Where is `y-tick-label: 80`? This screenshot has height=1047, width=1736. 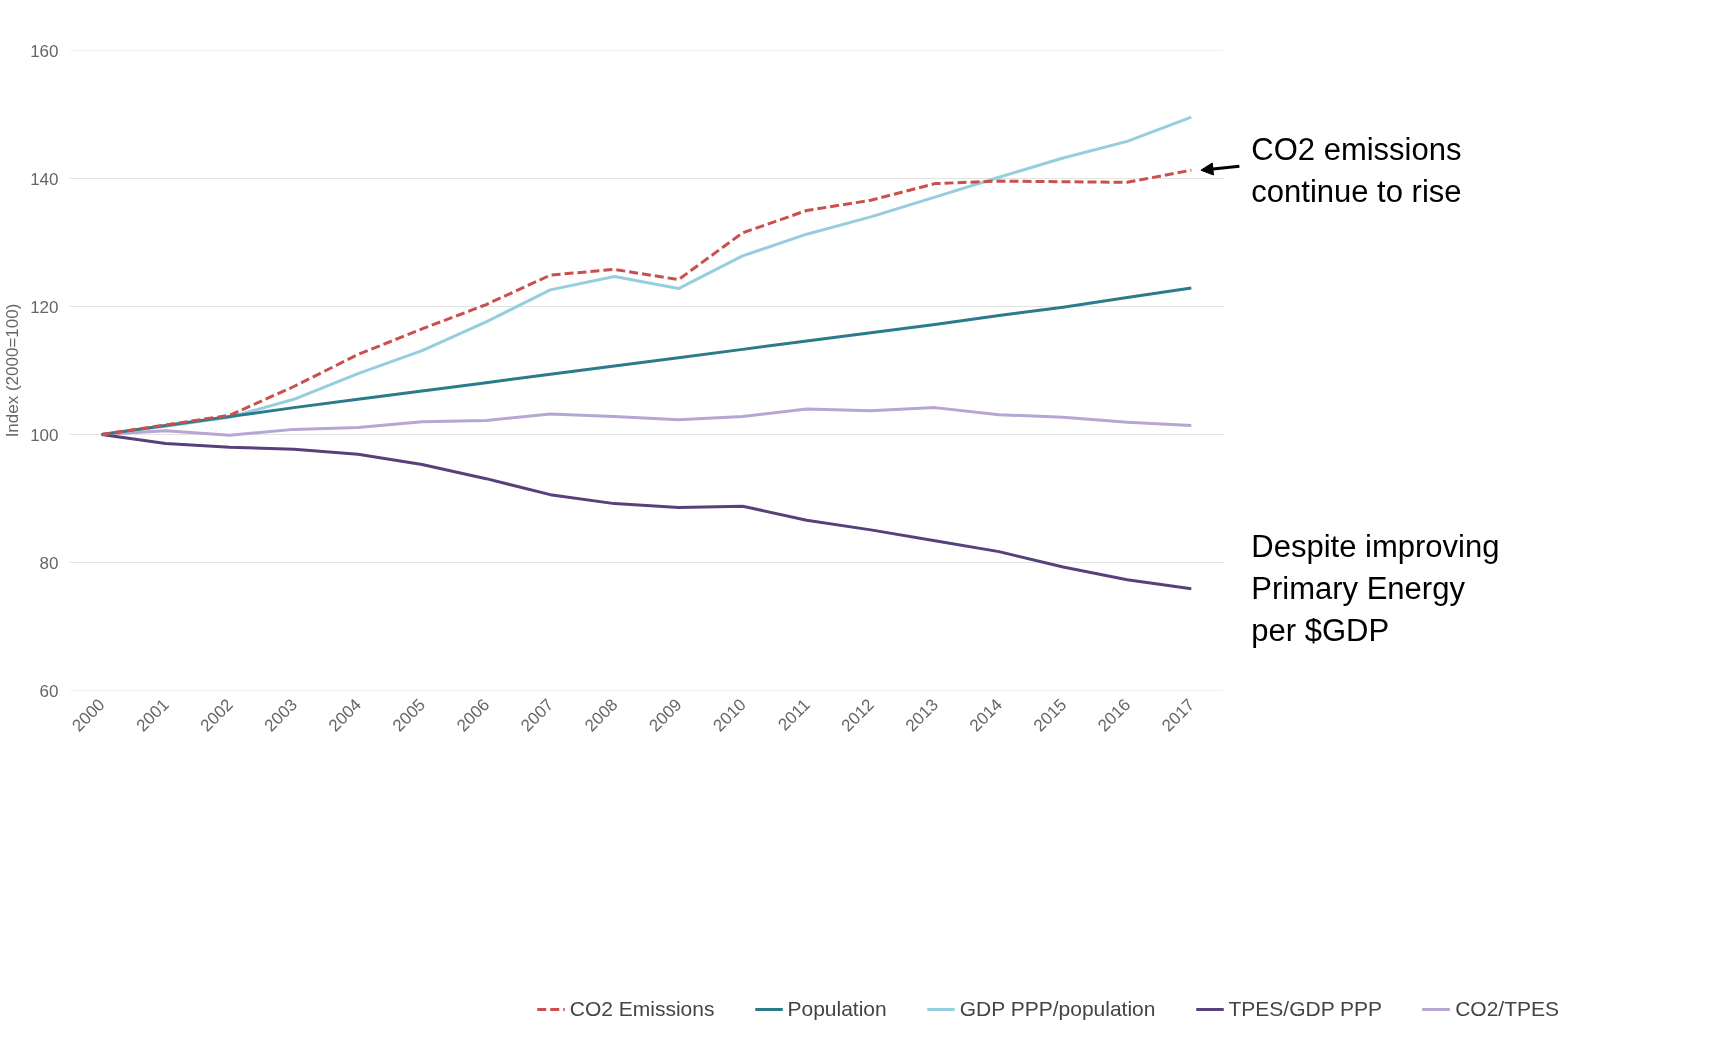 y-tick-label: 80 is located at coordinates (49, 563).